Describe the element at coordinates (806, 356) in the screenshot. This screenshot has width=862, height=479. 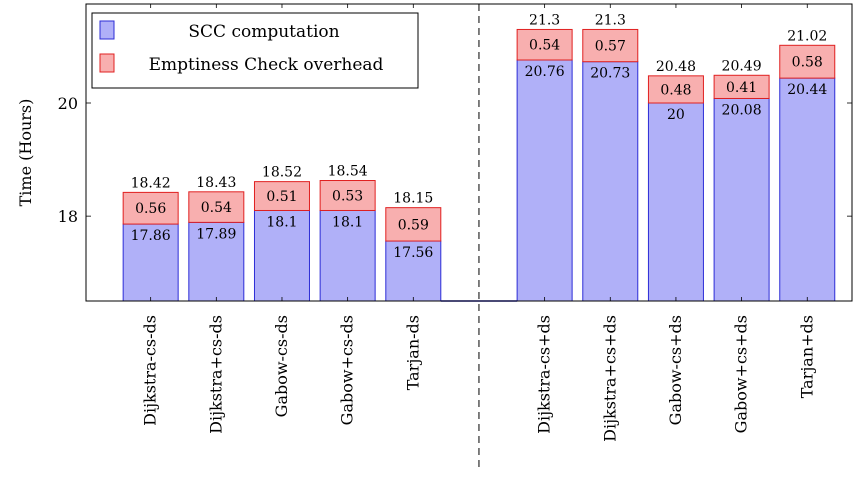
I see `x-tick-label-10: Tarjan+ds` at that location.